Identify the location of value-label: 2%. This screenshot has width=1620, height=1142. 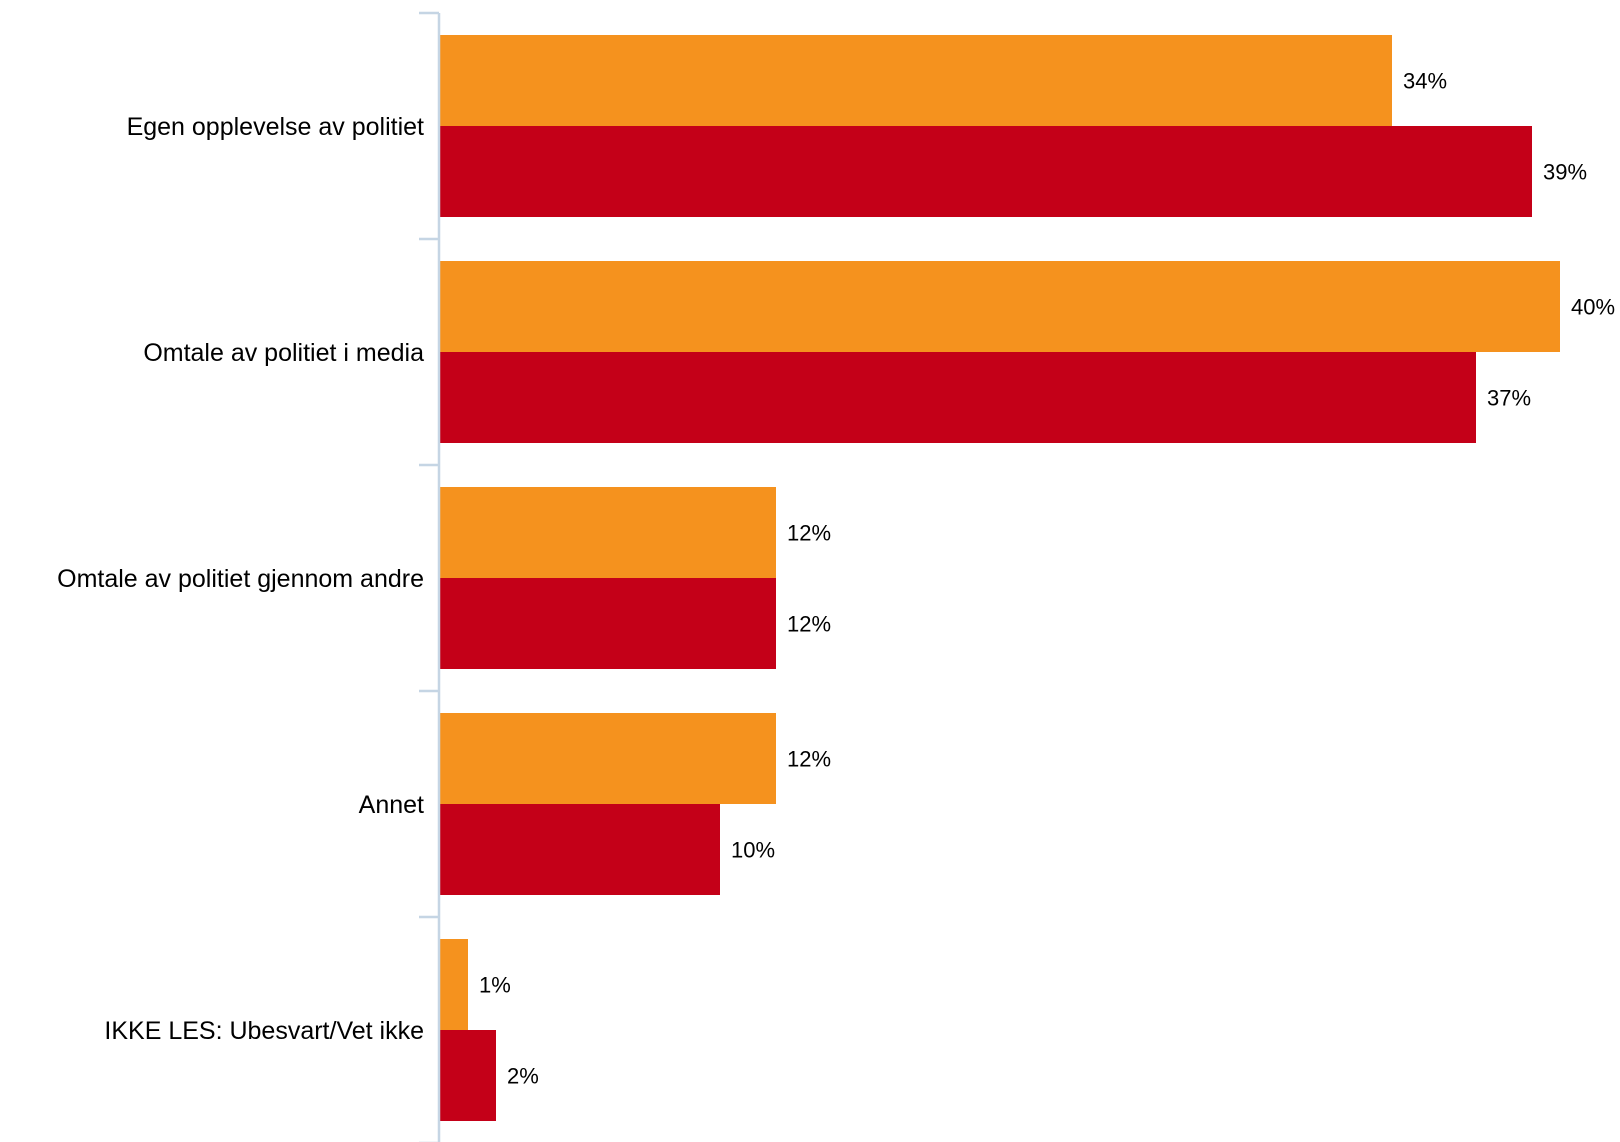
(523, 1076).